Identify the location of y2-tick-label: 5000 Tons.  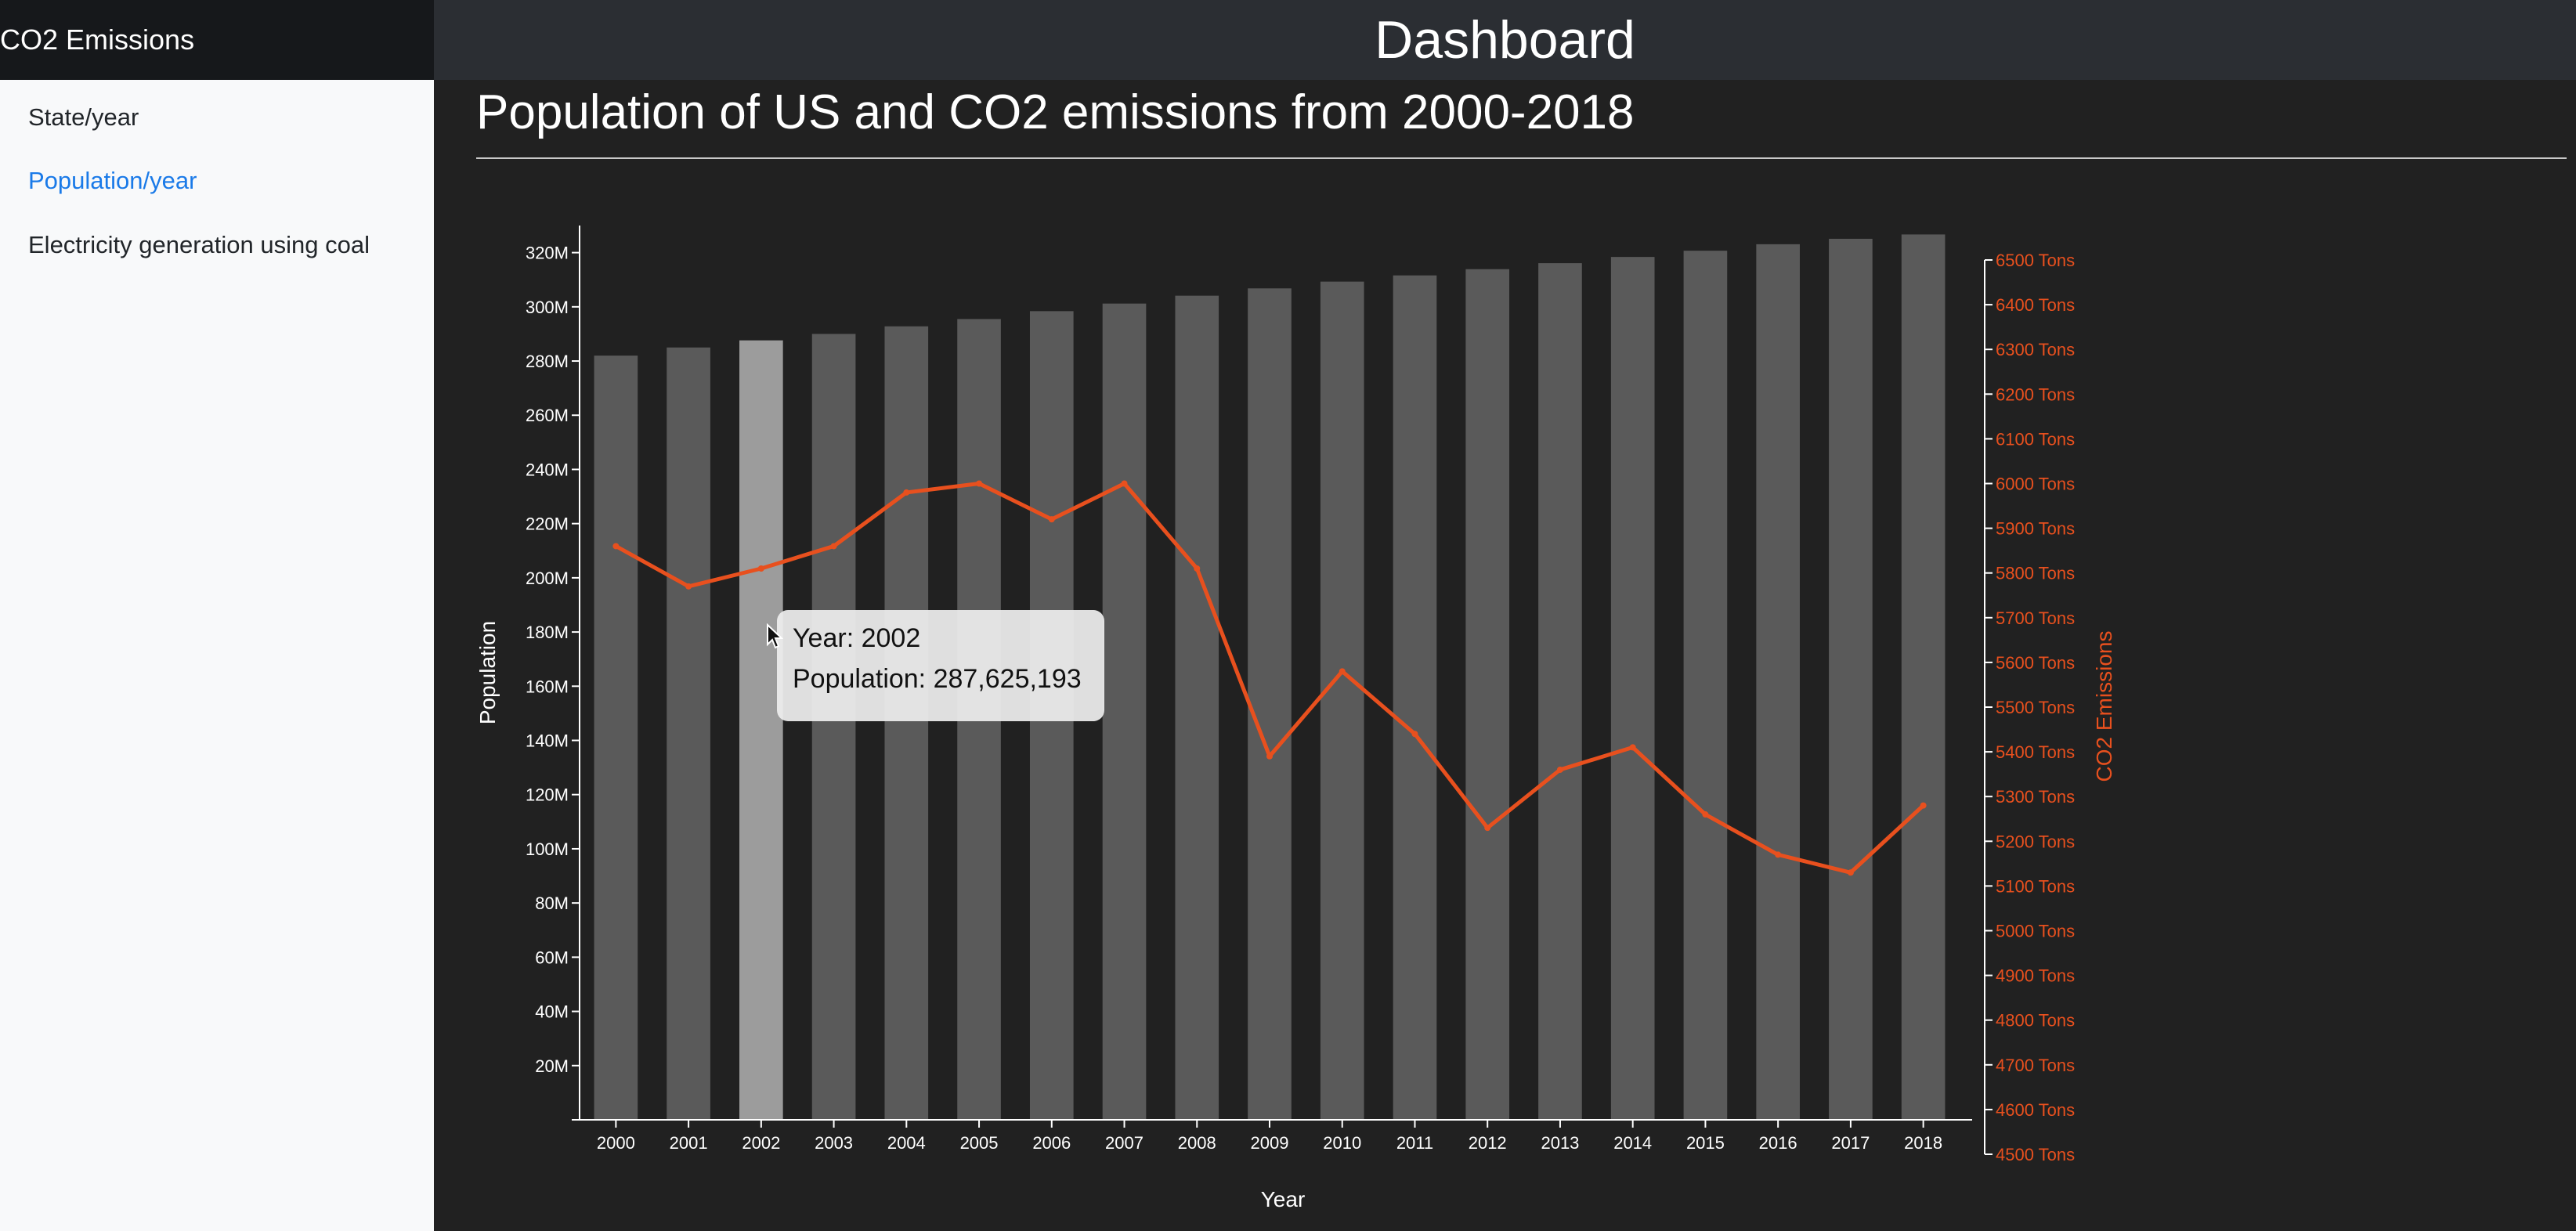
(2035, 931).